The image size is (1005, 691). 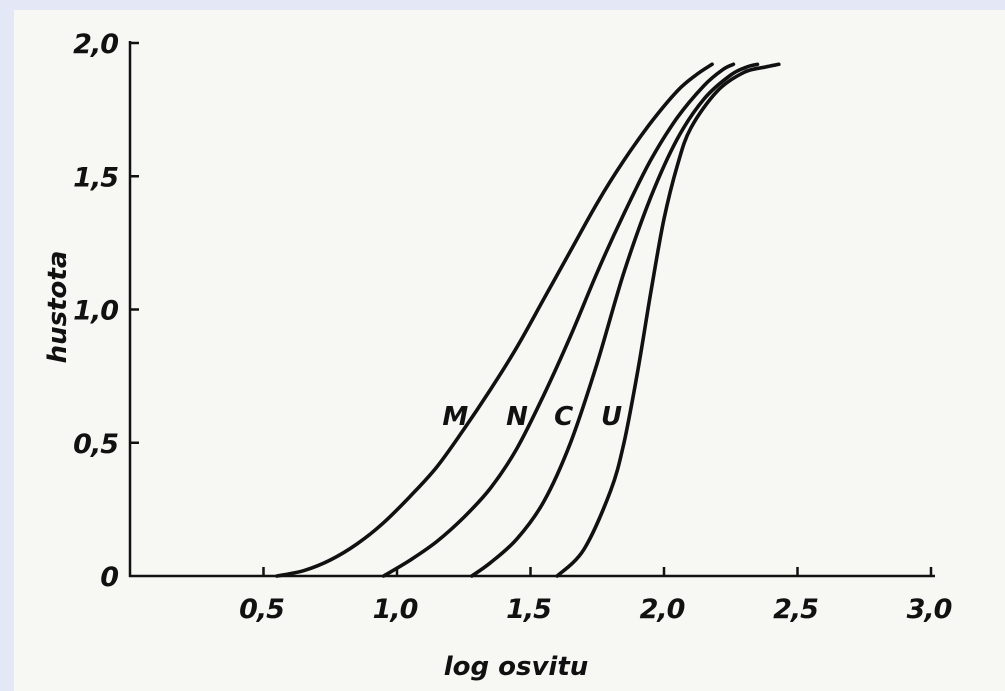 What do you see at coordinates (455, 417) in the screenshot?
I see `curve-label-m: M` at bounding box center [455, 417].